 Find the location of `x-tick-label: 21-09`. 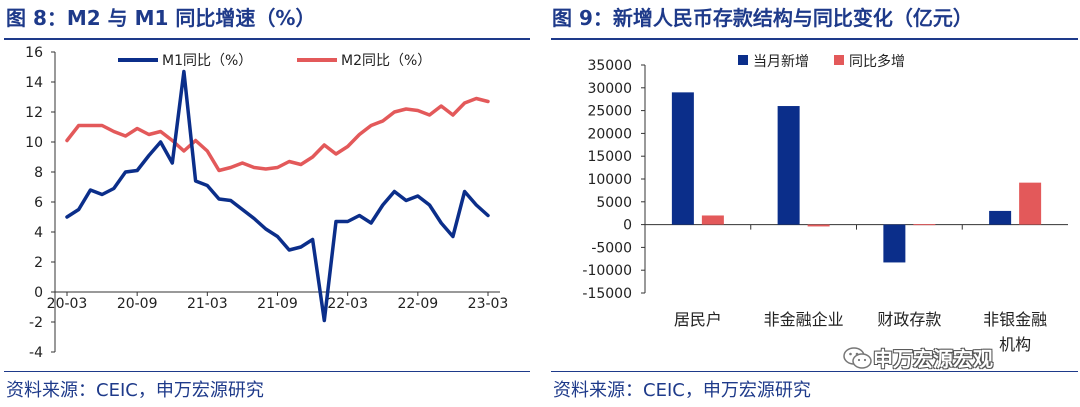

x-tick-label: 21-09 is located at coordinates (277, 304).